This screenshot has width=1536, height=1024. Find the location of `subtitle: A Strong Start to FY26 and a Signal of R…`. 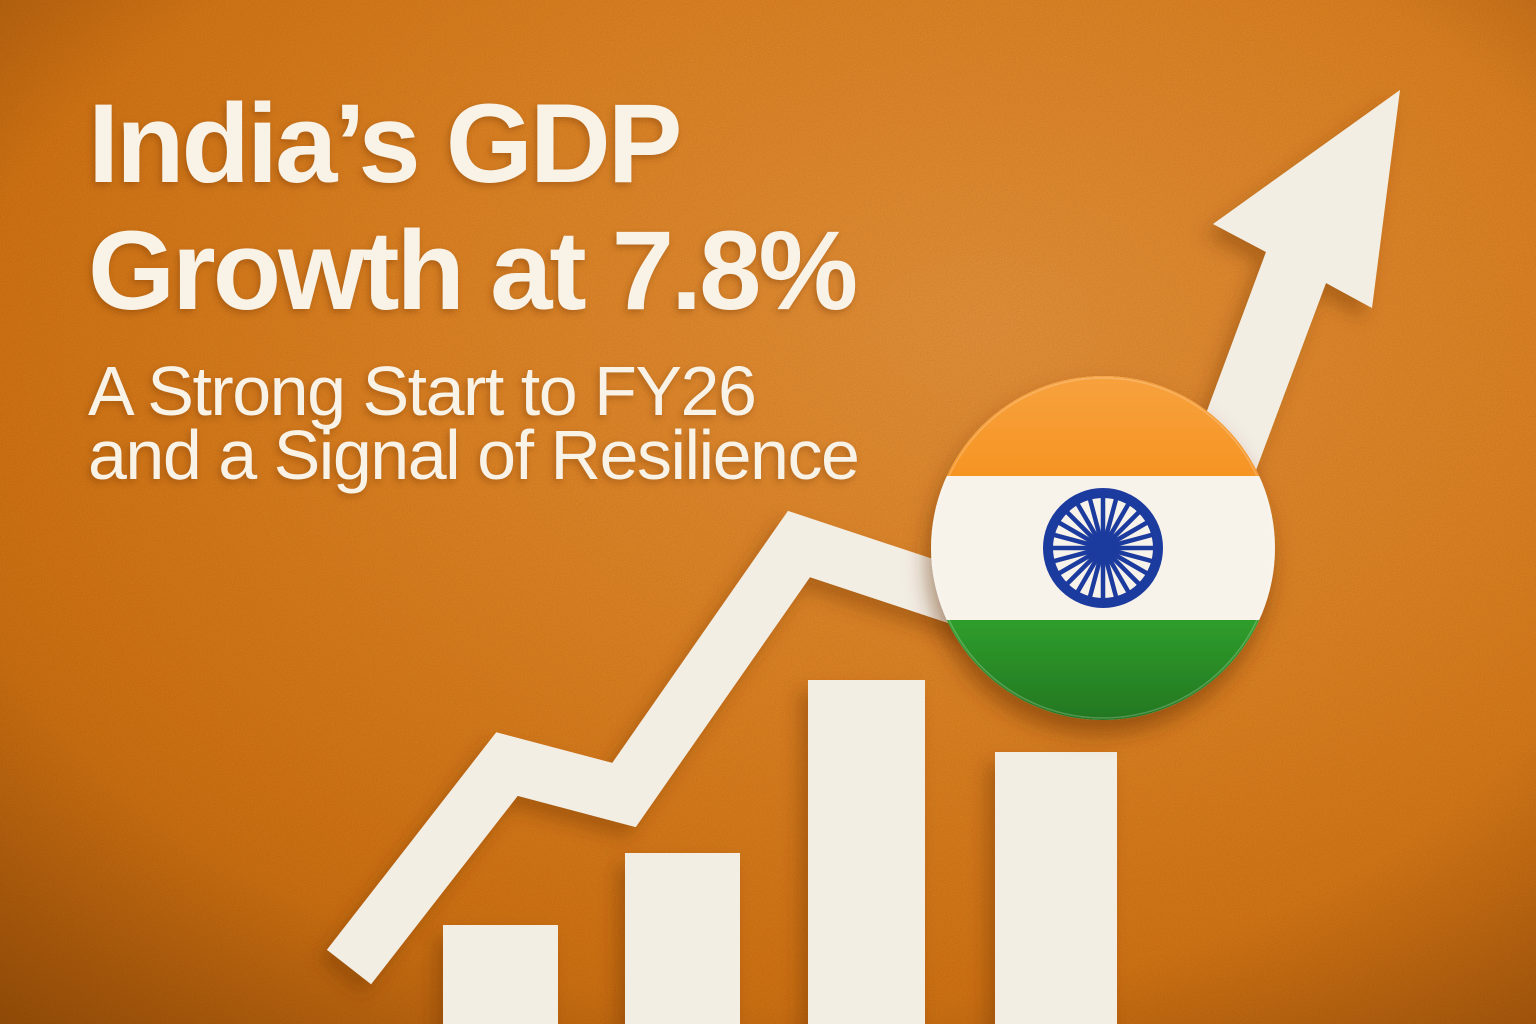

subtitle: A Strong Start to FY26 and a Signal of R… is located at coordinates (474, 423).